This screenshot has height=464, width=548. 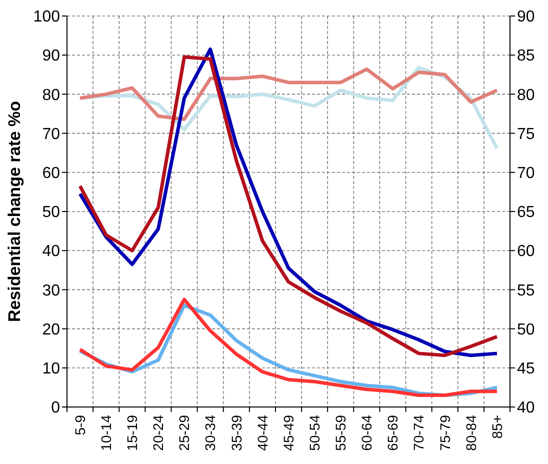 I want to click on y2-tick-label: 60, so click(x=526, y=251).